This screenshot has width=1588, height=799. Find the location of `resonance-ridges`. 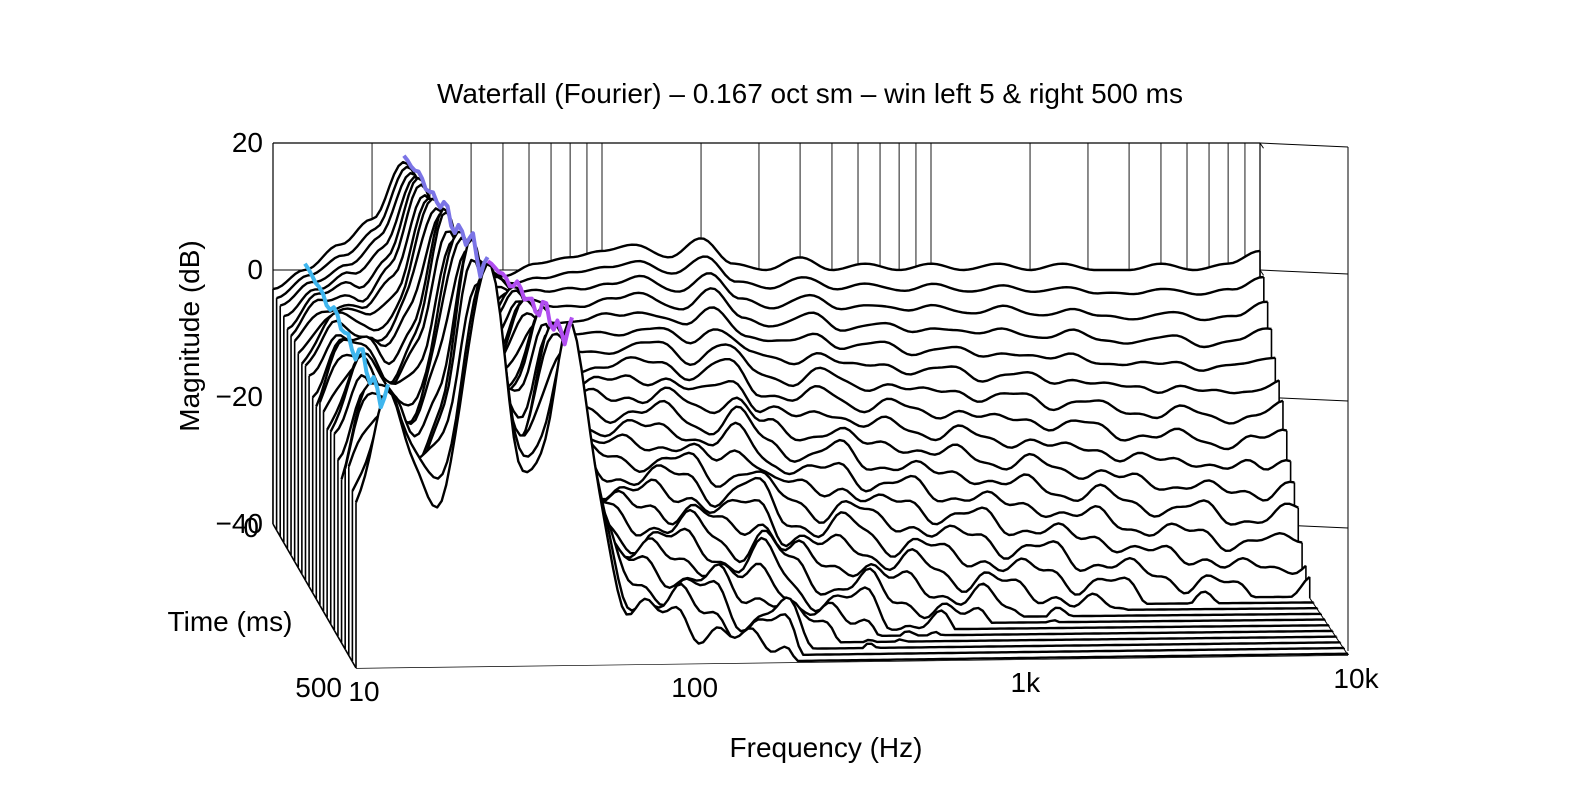

resonance-ridges is located at coordinates (438, 282).